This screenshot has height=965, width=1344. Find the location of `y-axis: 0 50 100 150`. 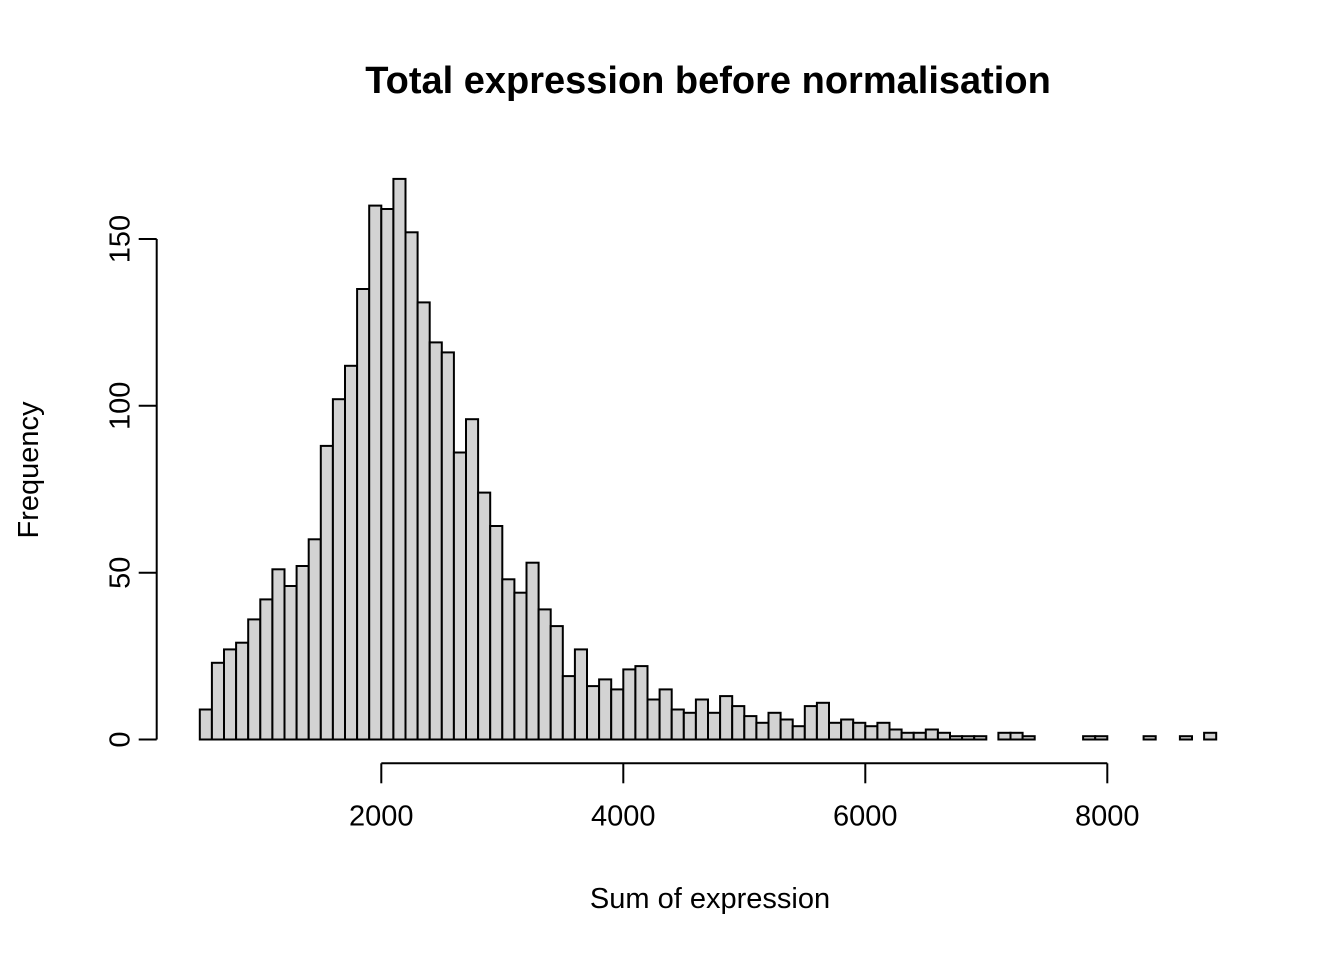

y-axis: 0 50 100 150 is located at coordinates (131, 481).